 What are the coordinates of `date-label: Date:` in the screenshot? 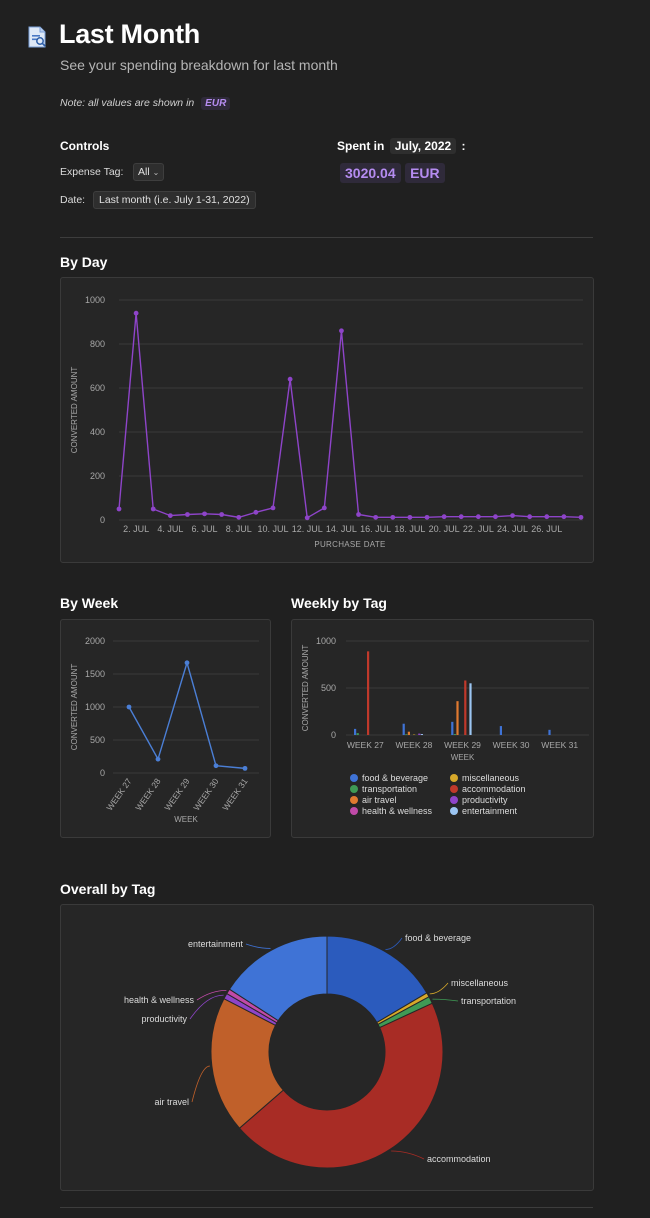 It's located at (73, 200).